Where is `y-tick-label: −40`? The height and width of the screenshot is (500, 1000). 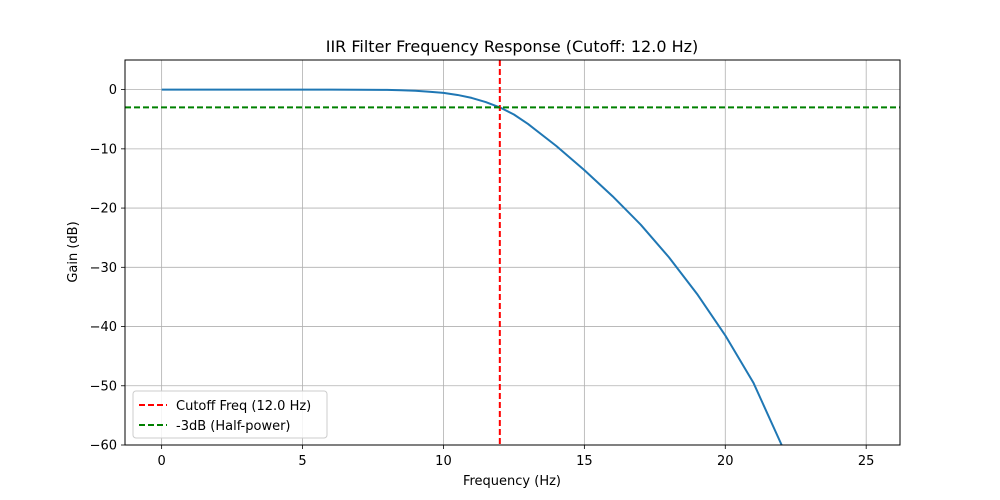 y-tick-label: −40 is located at coordinates (103, 327).